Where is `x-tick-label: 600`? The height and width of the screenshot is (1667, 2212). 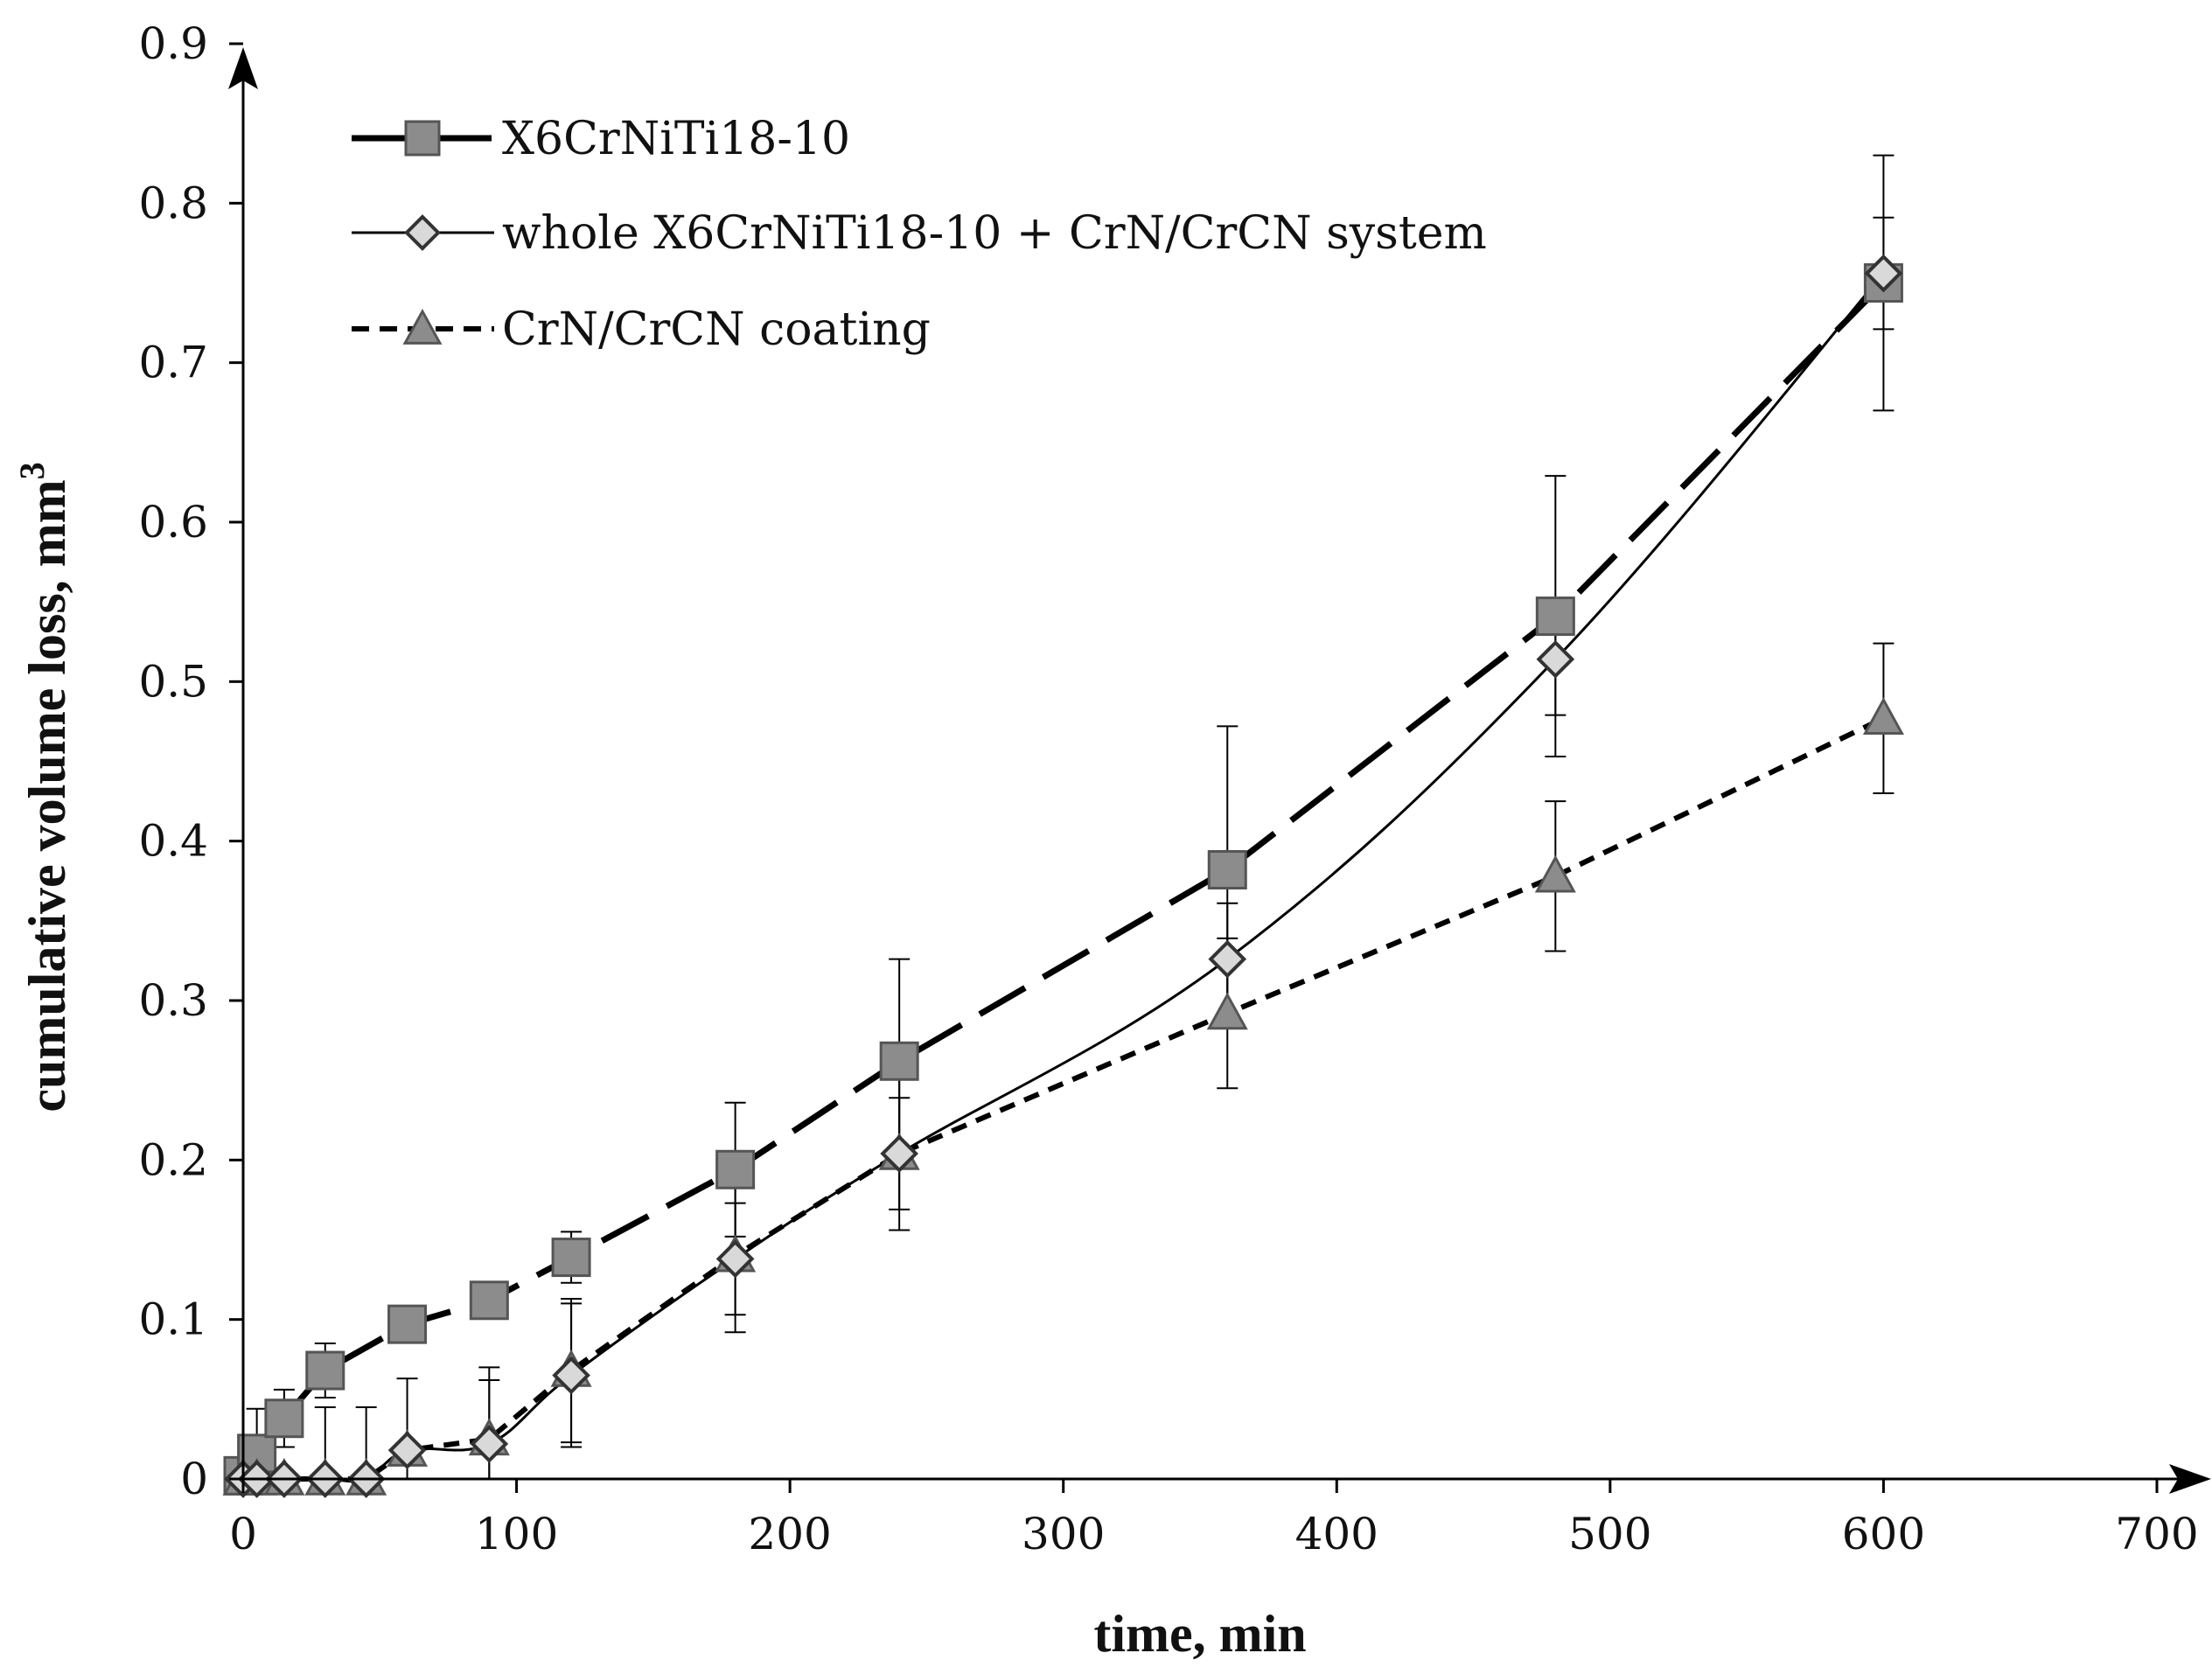
x-tick-label: 600 is located at coordinates (1883, 1534).